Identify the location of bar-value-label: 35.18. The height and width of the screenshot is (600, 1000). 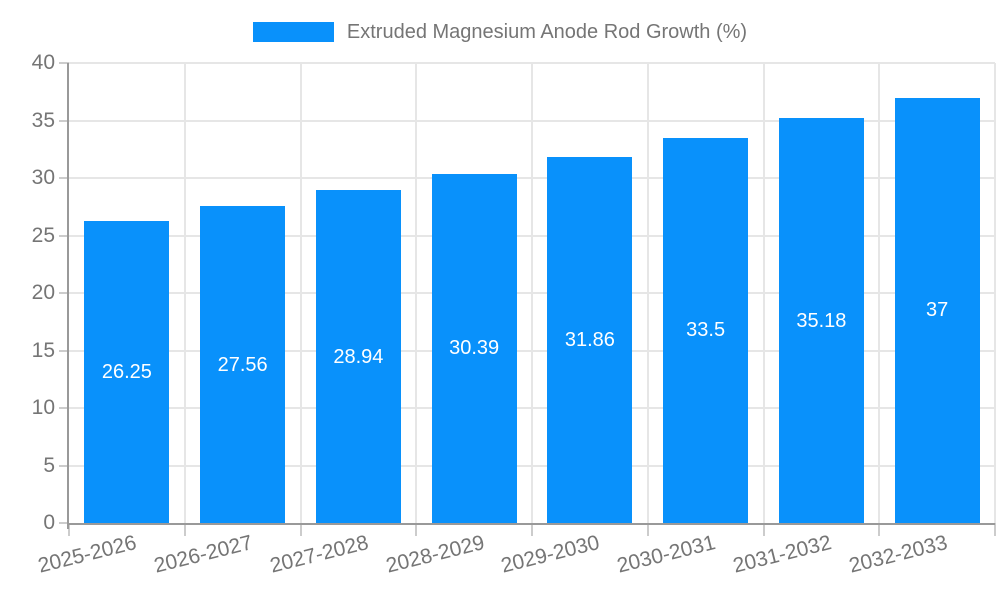
(821, 320).